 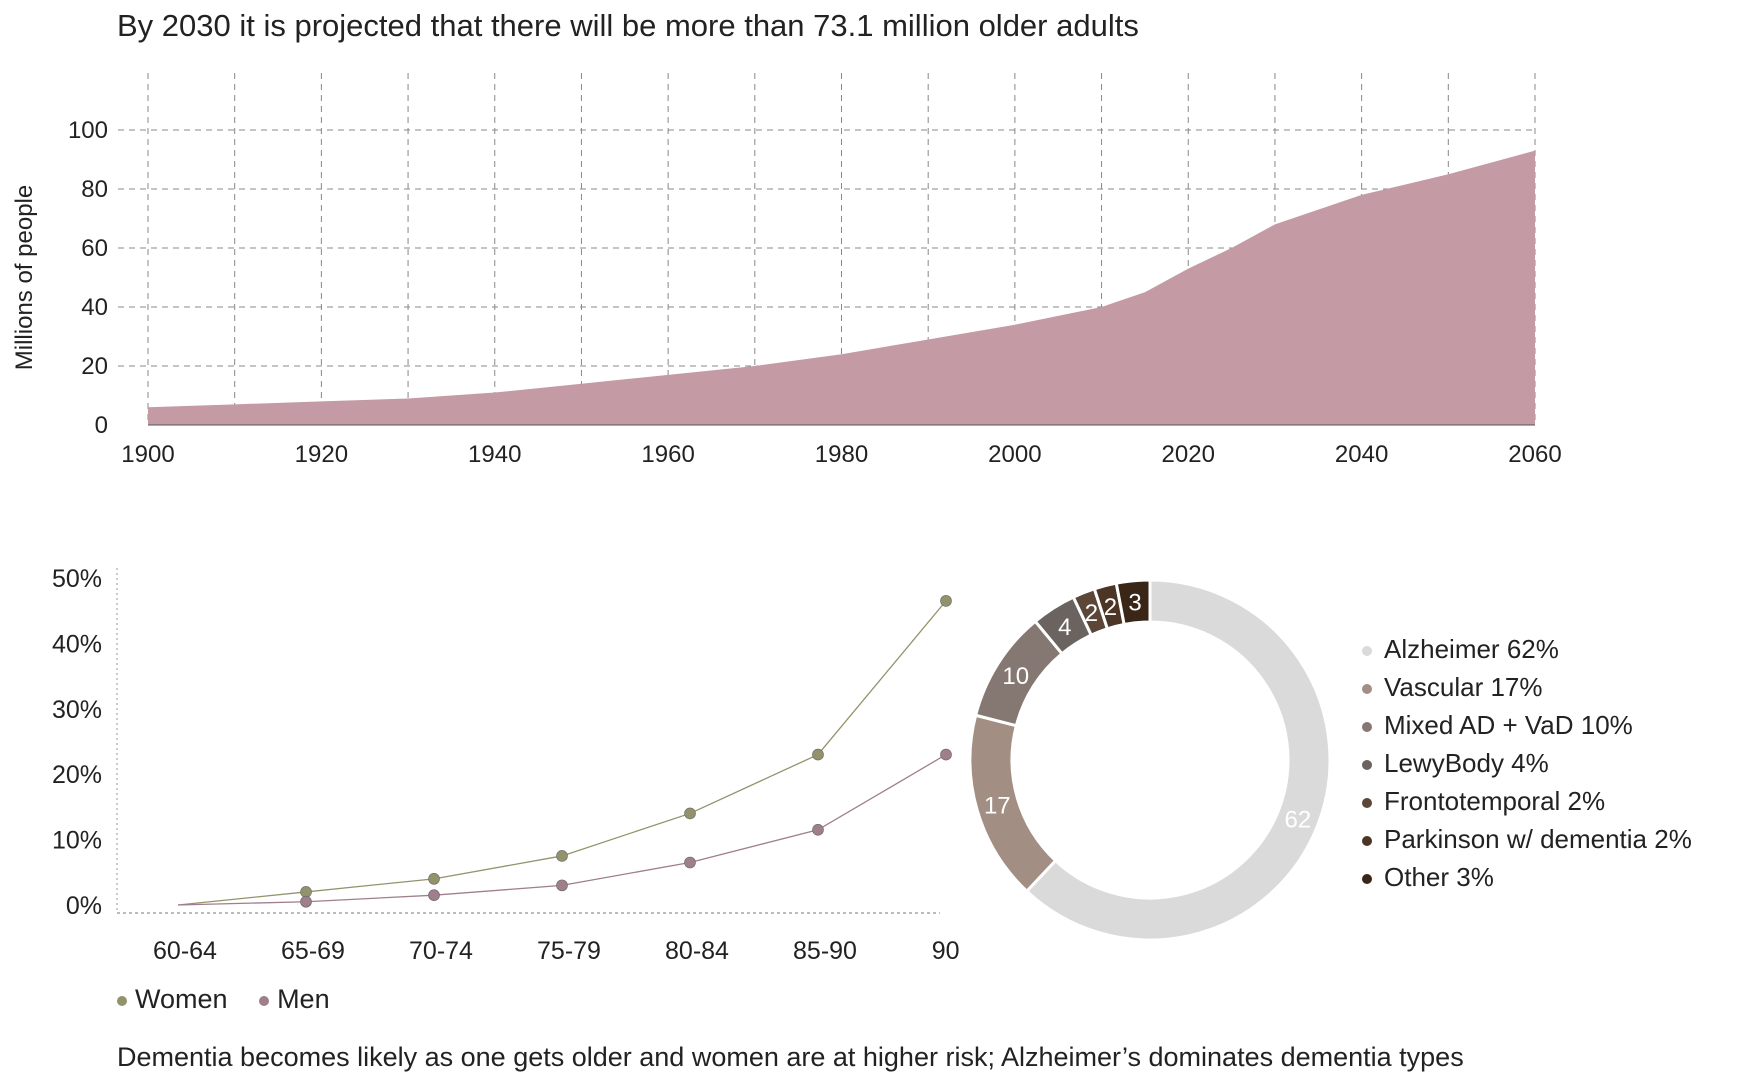 I want to click on y-tick-label: 80, so click(x=94, y=189).